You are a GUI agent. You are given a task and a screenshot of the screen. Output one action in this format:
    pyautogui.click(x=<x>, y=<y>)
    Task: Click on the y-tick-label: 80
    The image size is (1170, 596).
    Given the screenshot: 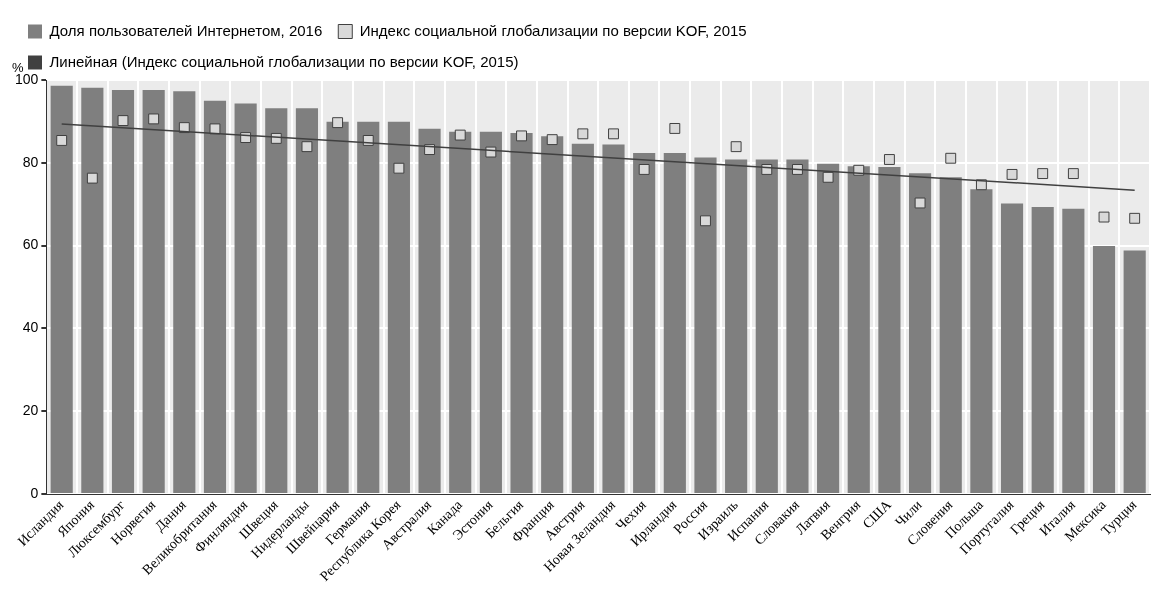 What is the action you would take?
    pyautogui.click(x=30, y=161)
    